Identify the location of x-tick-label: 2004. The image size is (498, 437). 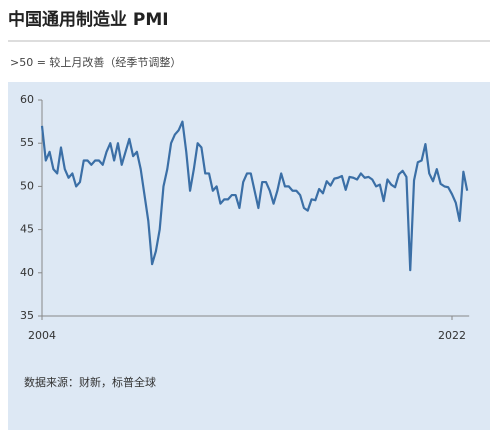
(42, 335).